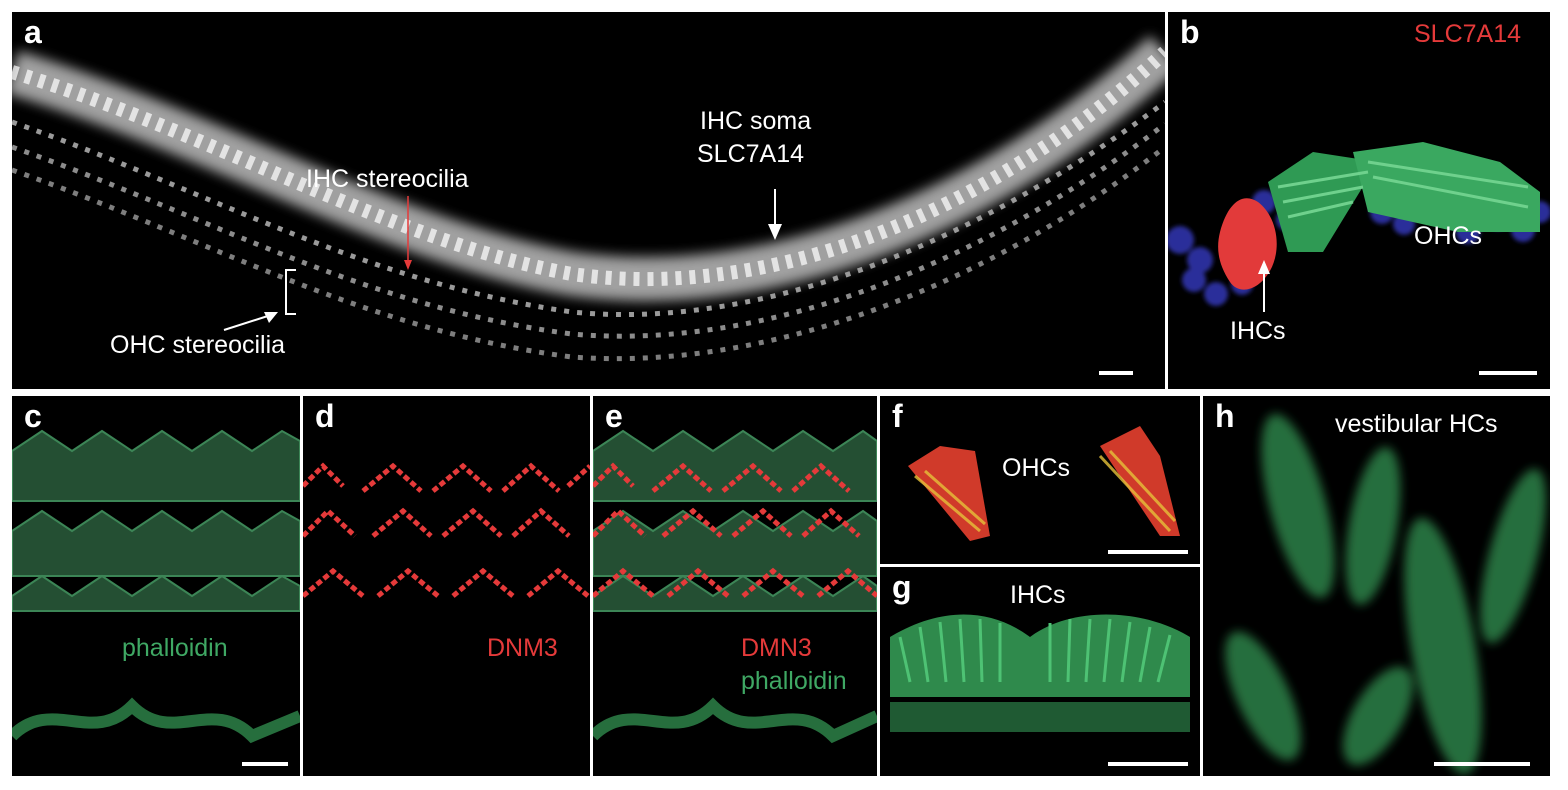  I want to click on white-arrow-ohc, so click(249, 322).